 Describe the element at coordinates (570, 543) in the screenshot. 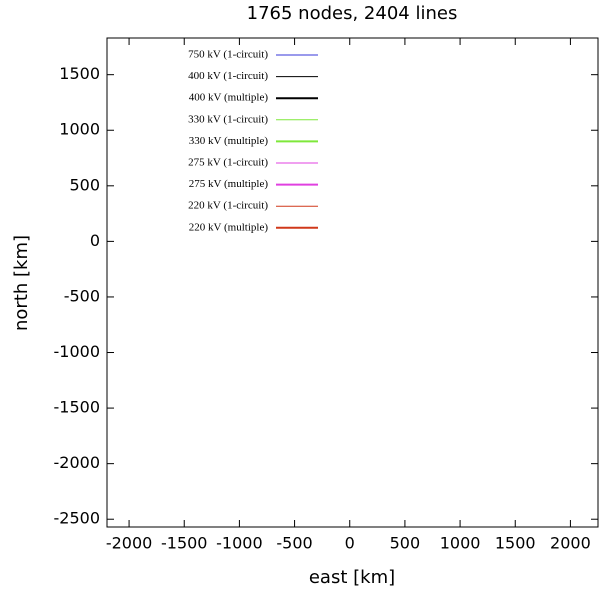

I see `x-tick-label: 2000` at that location.